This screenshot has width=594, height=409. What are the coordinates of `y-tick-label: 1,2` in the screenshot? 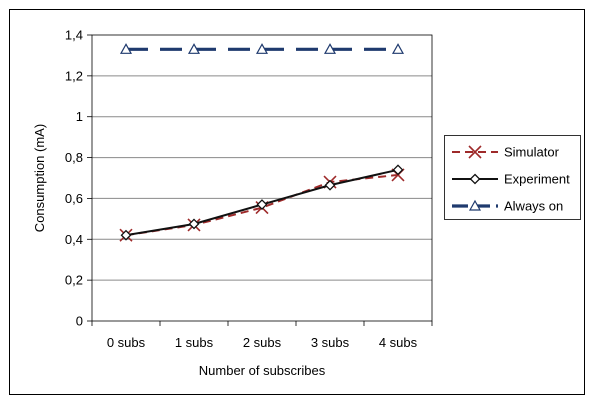 It's located at (74, 75).